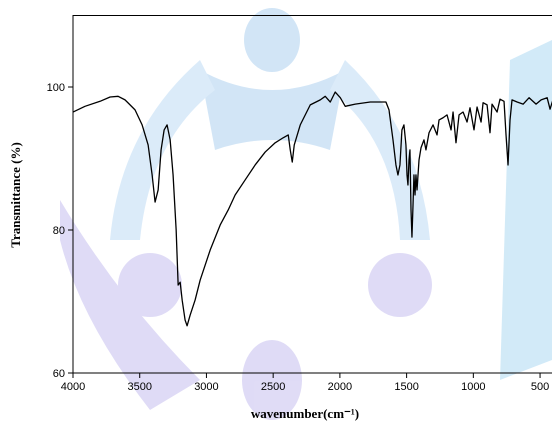 This screenshot has height=433, width=552. What do you see at coordinates (56, 88) in the screenshot?
I see `y-tick-label: 100` at bounding box center [56, 88].